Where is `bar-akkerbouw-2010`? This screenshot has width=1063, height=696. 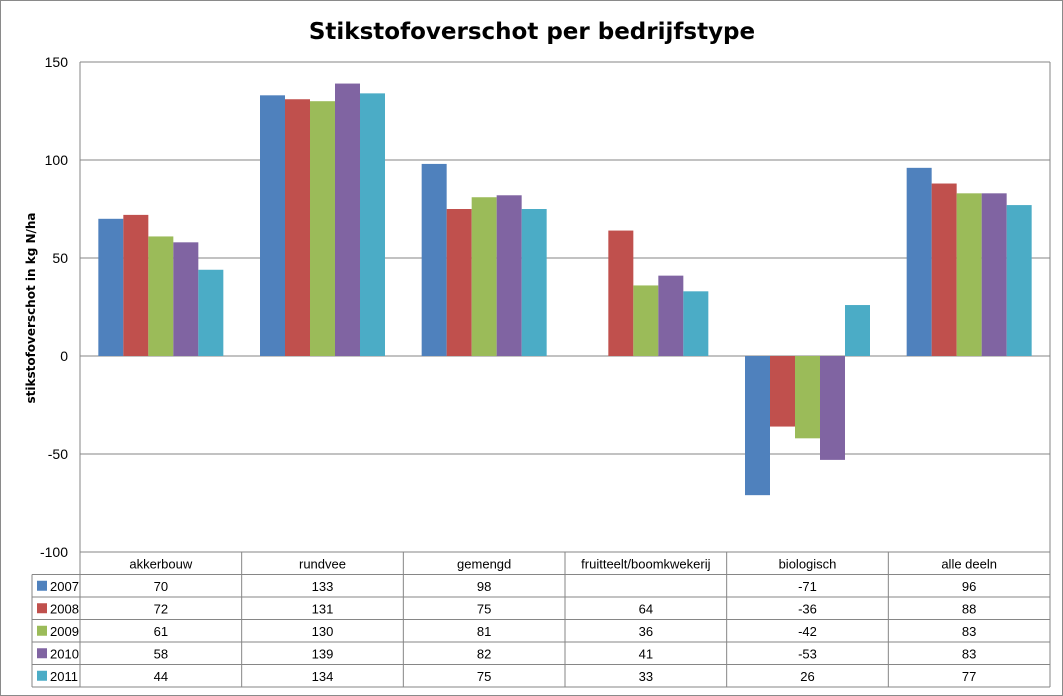
bar-akkerbouw-2010 is located at coordinates (186, 299).